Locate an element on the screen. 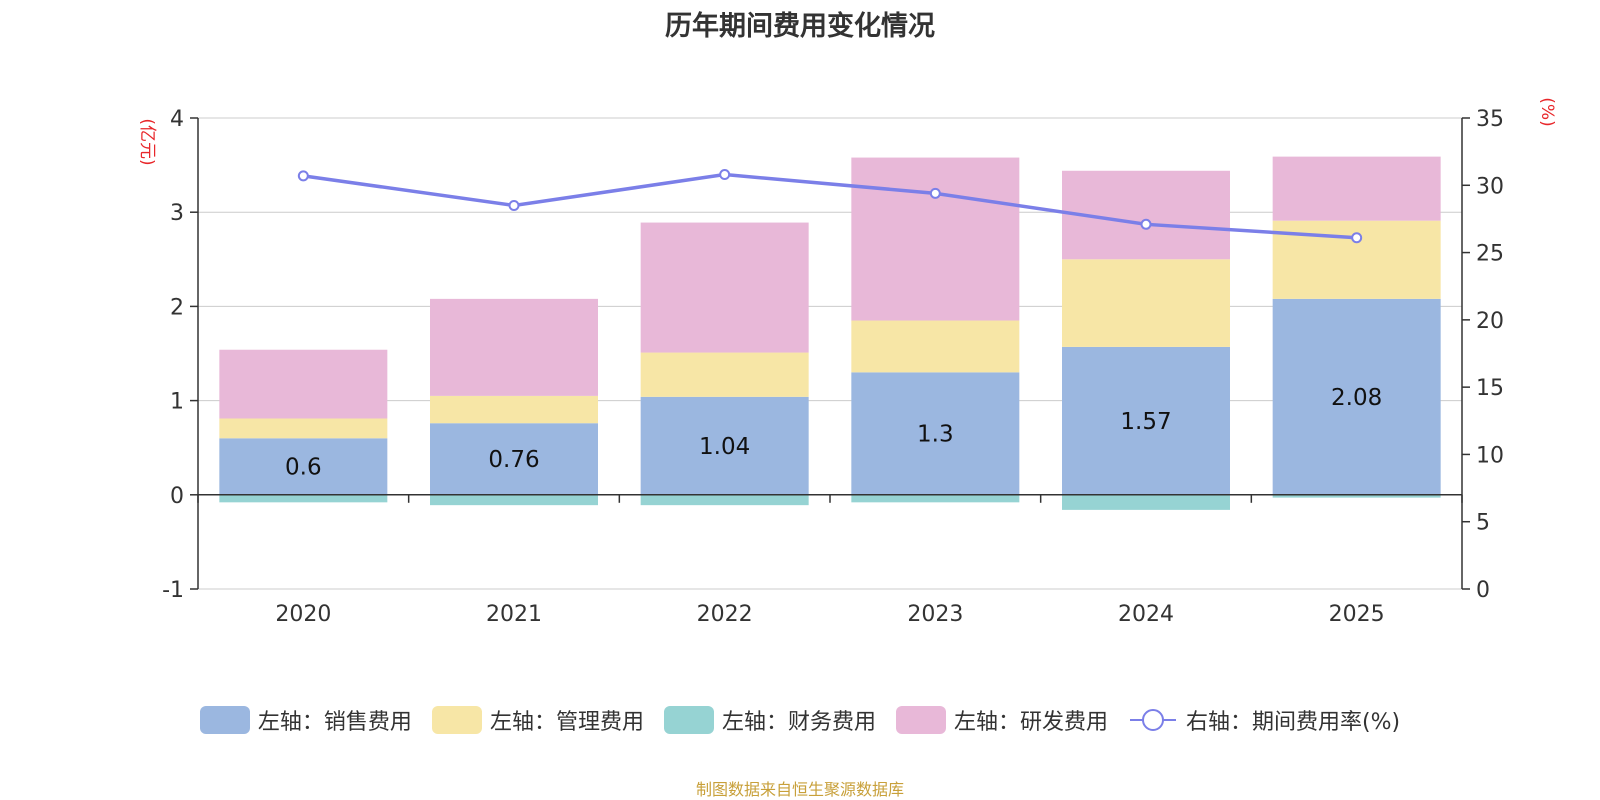 Image resolution: width=1600 pixels, height=800 pixels. legend-item-finance: 左轴：财务费用 is located at coordinates (769, 720).